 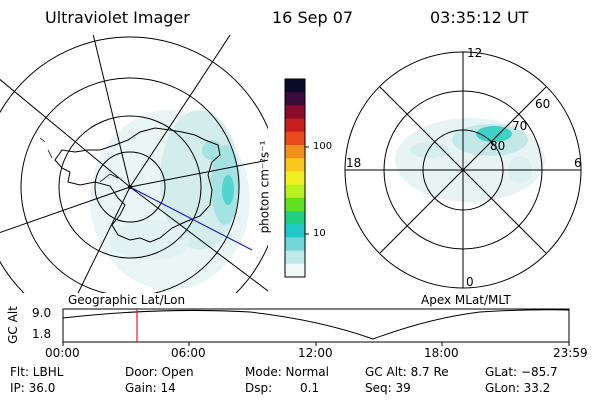 What do you see at coordinates (264, 187) in the screenshot?
I see `colorbar-unit-label: photon cm⁻²s⁻¹` at bounding box center [264, 187].